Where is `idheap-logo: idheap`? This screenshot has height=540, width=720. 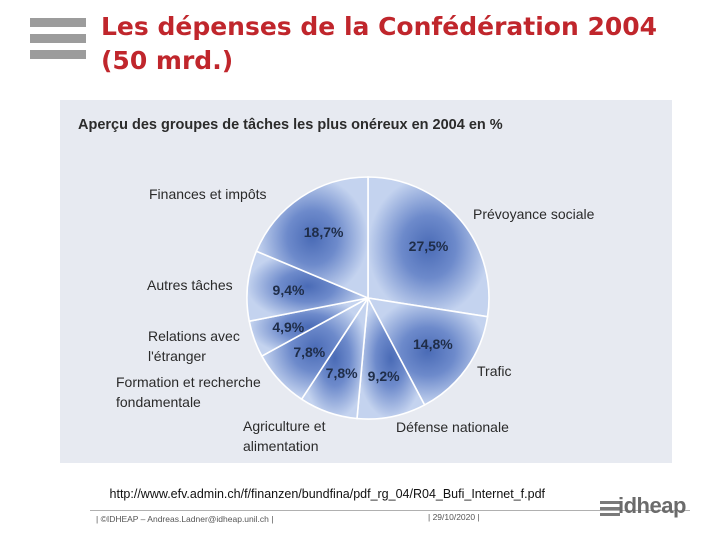 idheap-logo: idheap is located at coordinates (645, 508).